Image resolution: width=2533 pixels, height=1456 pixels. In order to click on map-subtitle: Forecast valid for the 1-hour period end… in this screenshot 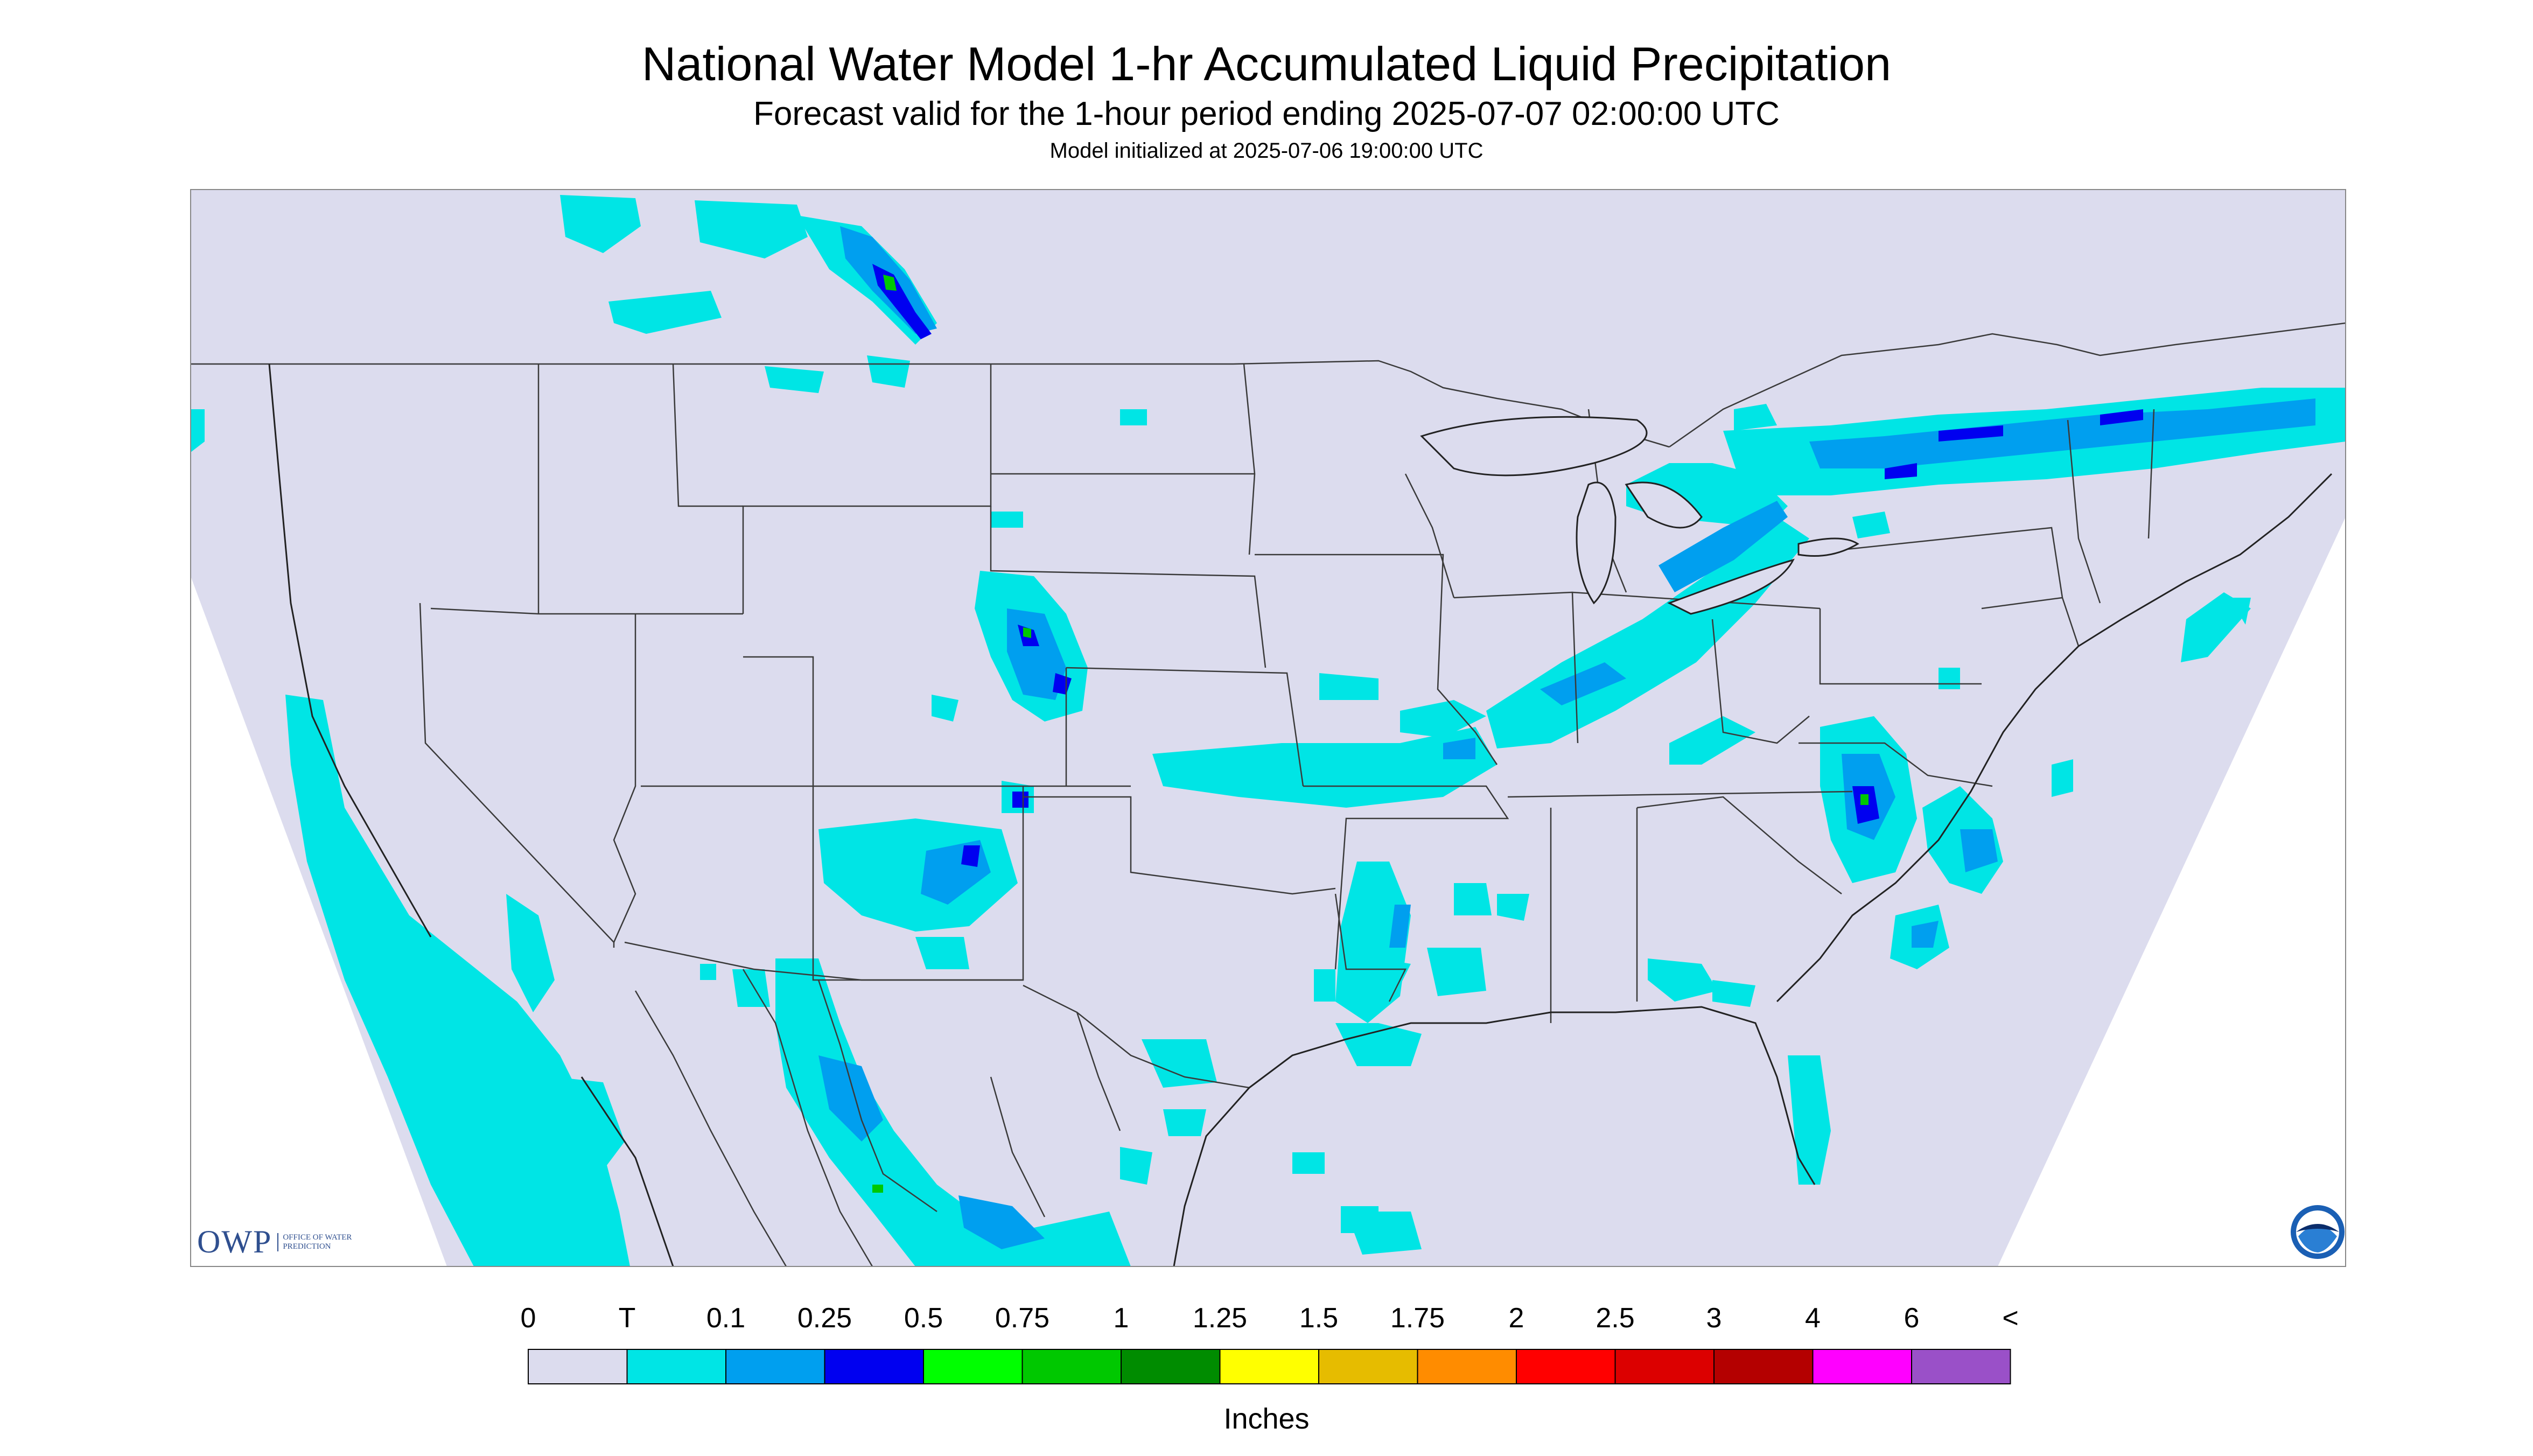, I will do `click(1266, 113)`.